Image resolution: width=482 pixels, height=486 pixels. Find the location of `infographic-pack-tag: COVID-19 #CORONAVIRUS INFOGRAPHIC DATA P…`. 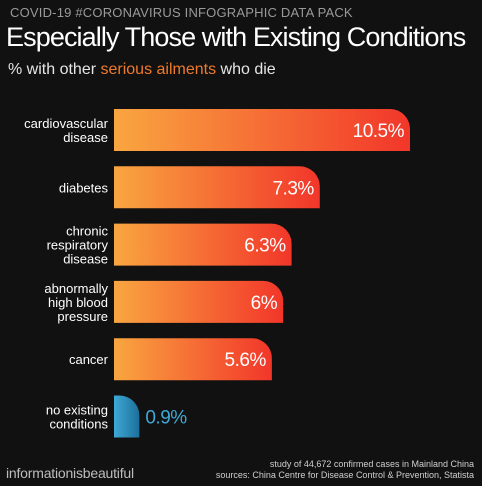

infographic-pack-tag: COVID-19 #CORONAVIRUS INFOGRAPHIC DATA P… is located at coordinates (181, 12).